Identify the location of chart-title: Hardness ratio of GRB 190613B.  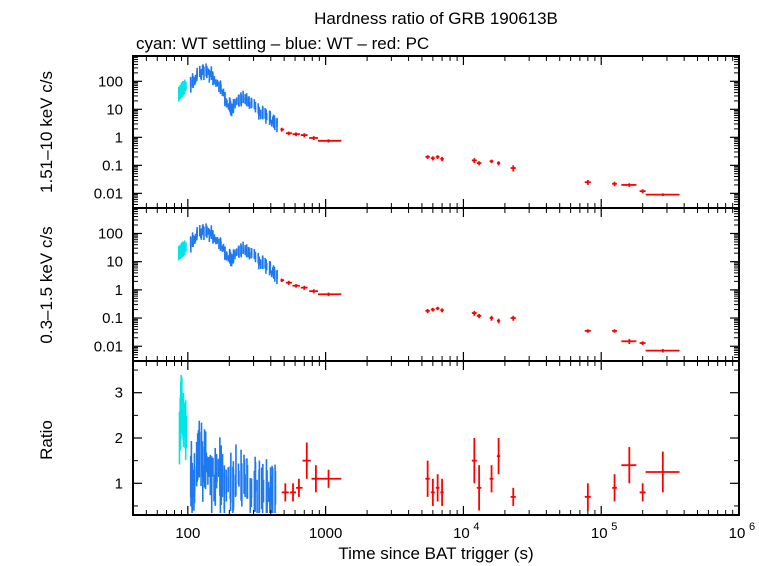
(436, 18).